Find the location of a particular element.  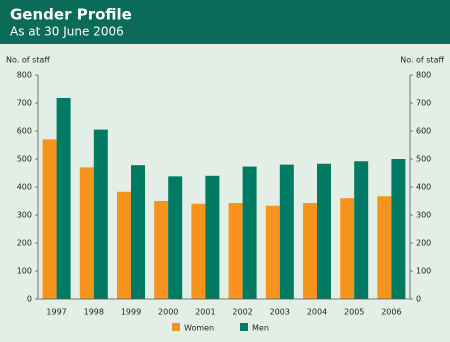

y-tick-label: 100 is located at coordinates (24, 271).